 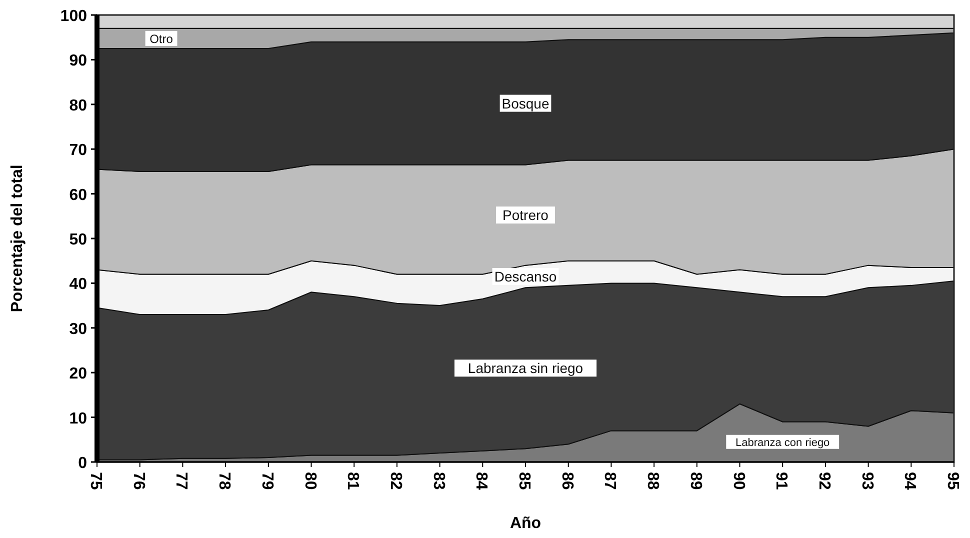 What do you see at coordinates (695, 481) in the screenshot?
I see `x-tick-label: 89` at bounding box center [695, 481].